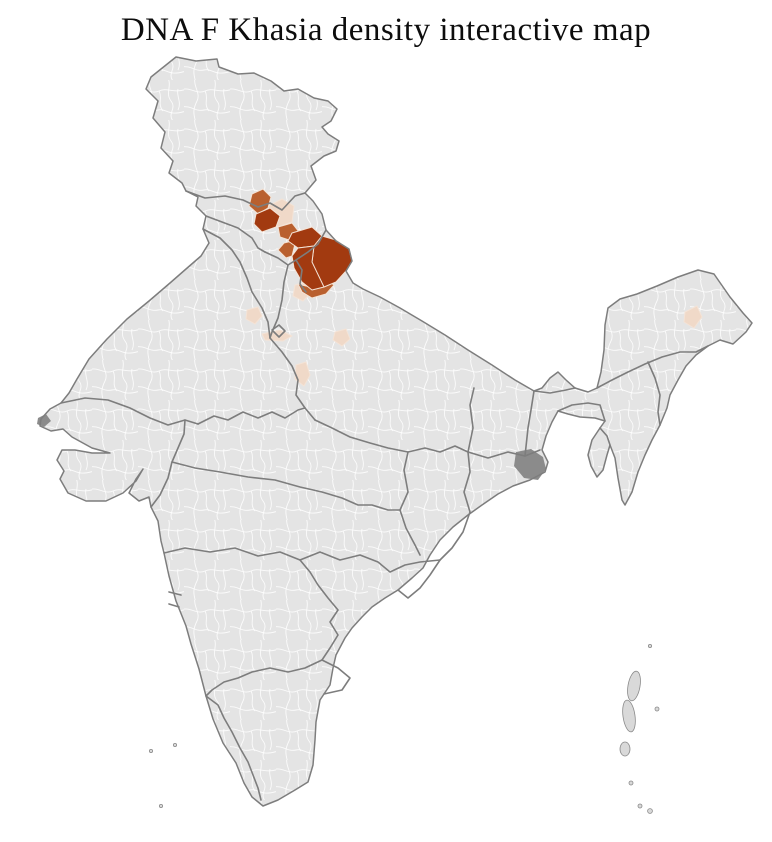  I want to click on page-title: DNA F Khasia density interactive map, so click(386, 30).